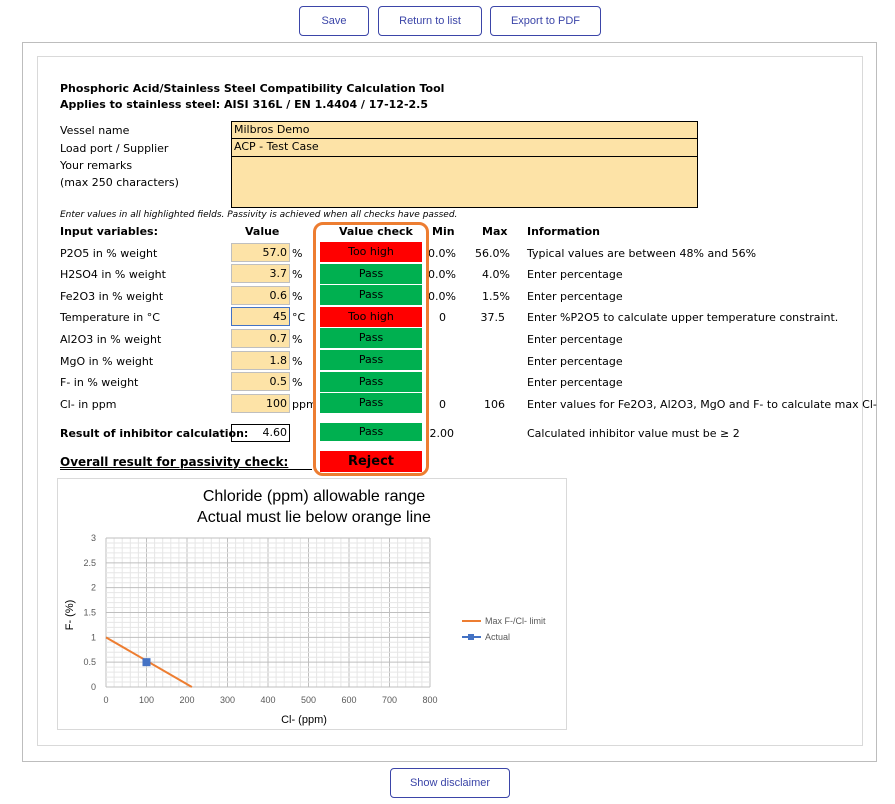 This screenshot has width=895, height=804. I want to click on info-p2o5: Typical values are between 48% and 56%, so click(642, 253).